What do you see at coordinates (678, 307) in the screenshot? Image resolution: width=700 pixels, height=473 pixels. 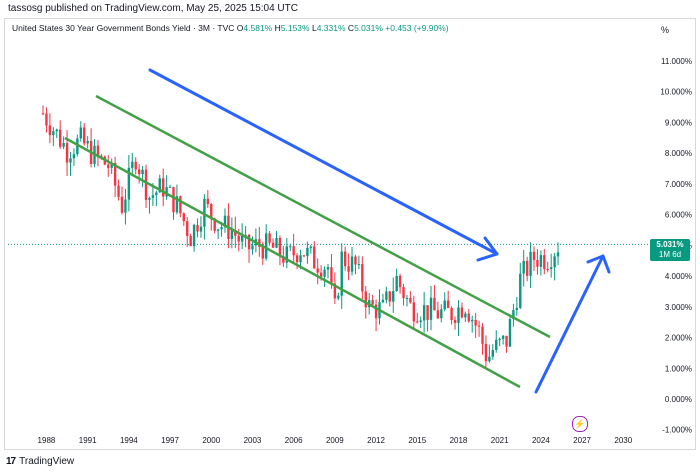 I see `y-tick-label: 3.000%` at bounding box center [678, 307].